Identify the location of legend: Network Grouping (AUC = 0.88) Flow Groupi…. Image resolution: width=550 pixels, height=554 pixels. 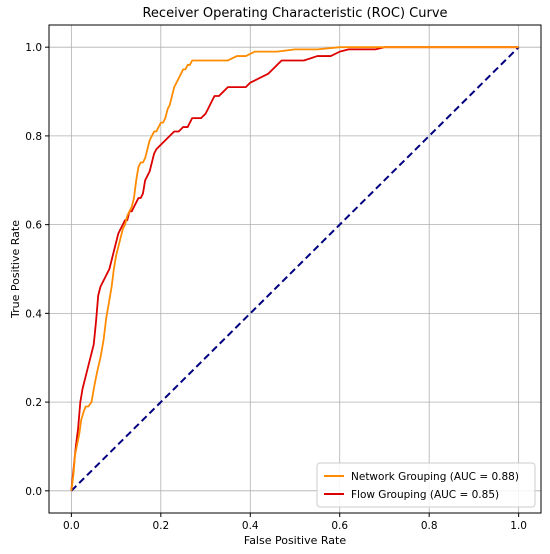
(426, 485).